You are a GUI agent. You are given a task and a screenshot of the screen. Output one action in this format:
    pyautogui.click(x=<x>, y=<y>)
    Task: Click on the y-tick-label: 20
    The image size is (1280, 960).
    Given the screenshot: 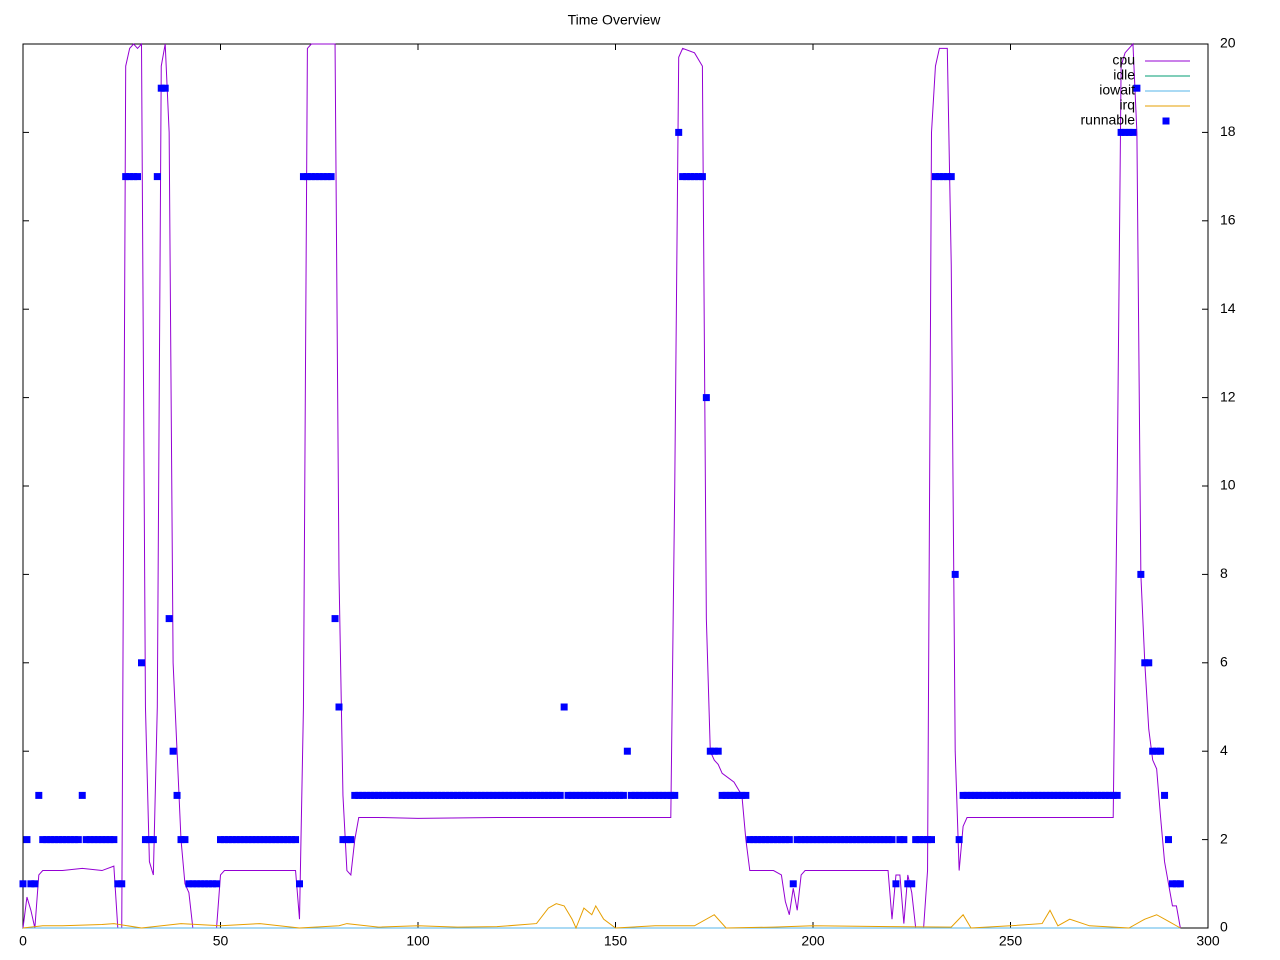 What is the action you would take?
    pyautogui.click(x=1228, y=43)
    